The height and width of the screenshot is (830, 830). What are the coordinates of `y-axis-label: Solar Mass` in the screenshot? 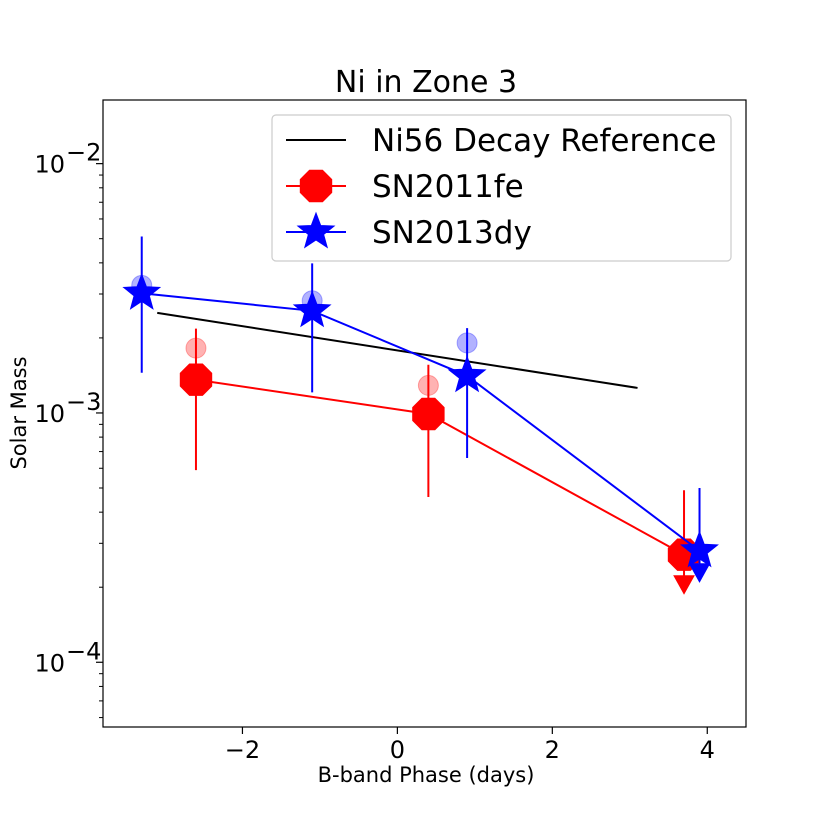 It's located at (19, 412).